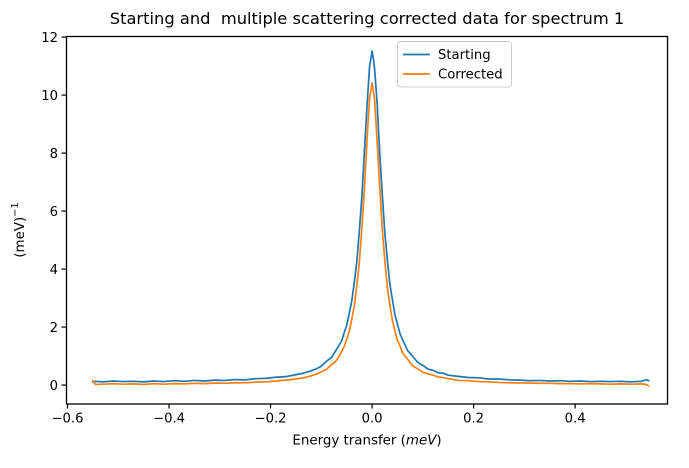 This screenshot has height=468, width=689. Describe the element at coordinates (271, 419) in the screenshot. I see `x-tick-label: −0.2` at that location.